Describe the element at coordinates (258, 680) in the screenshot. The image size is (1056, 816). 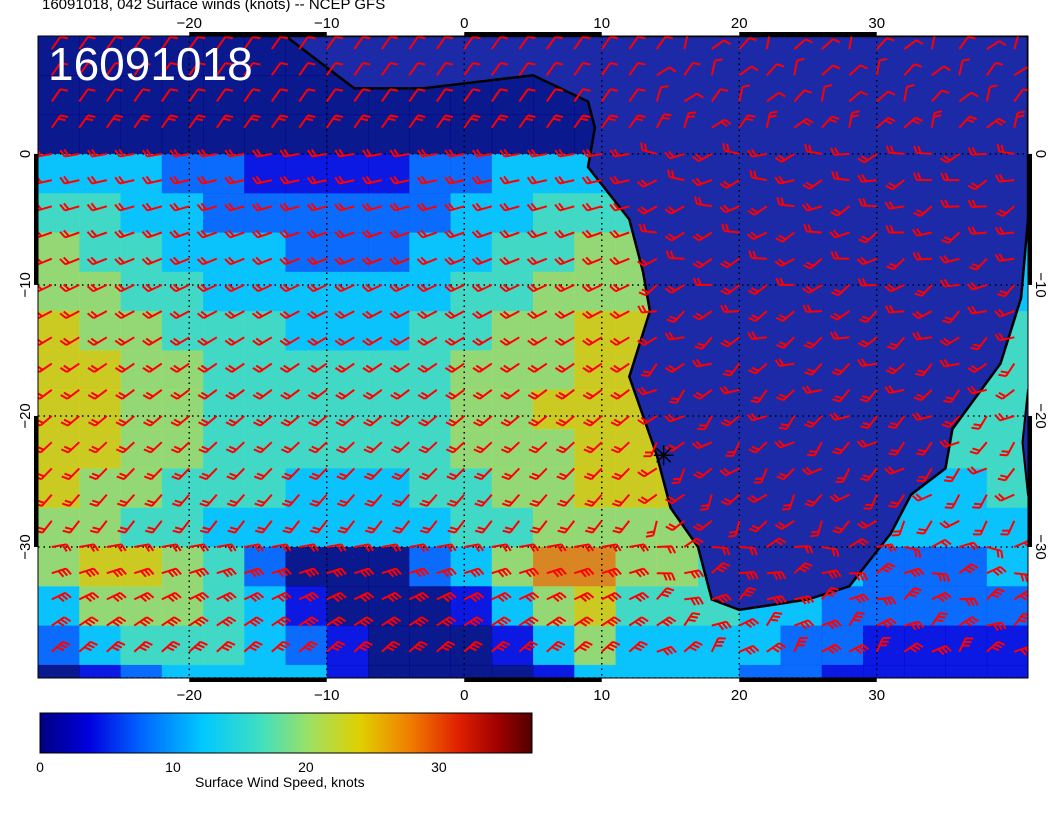
I see `axis-bar` at that location.